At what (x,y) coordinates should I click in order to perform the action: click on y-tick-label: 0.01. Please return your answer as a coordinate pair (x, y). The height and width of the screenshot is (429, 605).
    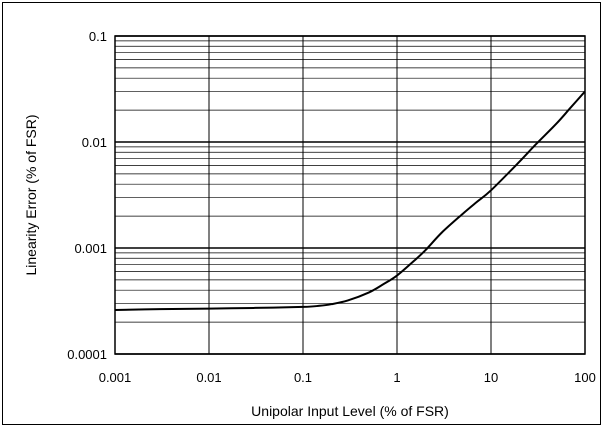
    Looking at the image, I should click on (94, 142).